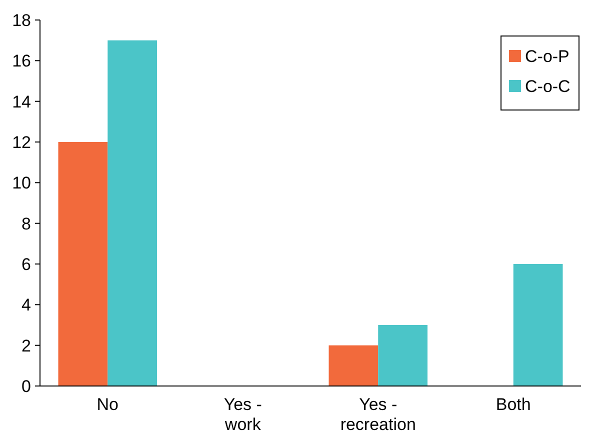  I want to click on y-tick-label: 8, so click(26, 224).